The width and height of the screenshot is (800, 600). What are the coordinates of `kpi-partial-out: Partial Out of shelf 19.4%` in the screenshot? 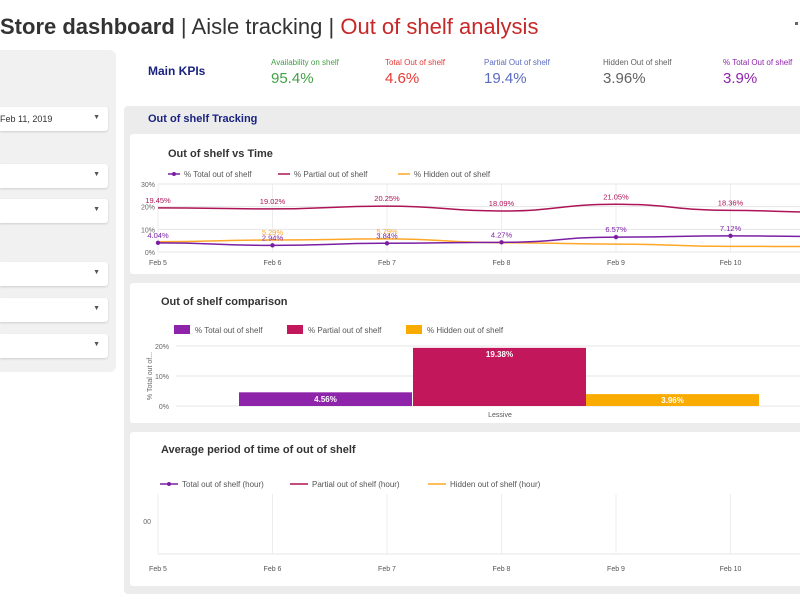 It's located at (517, 72).